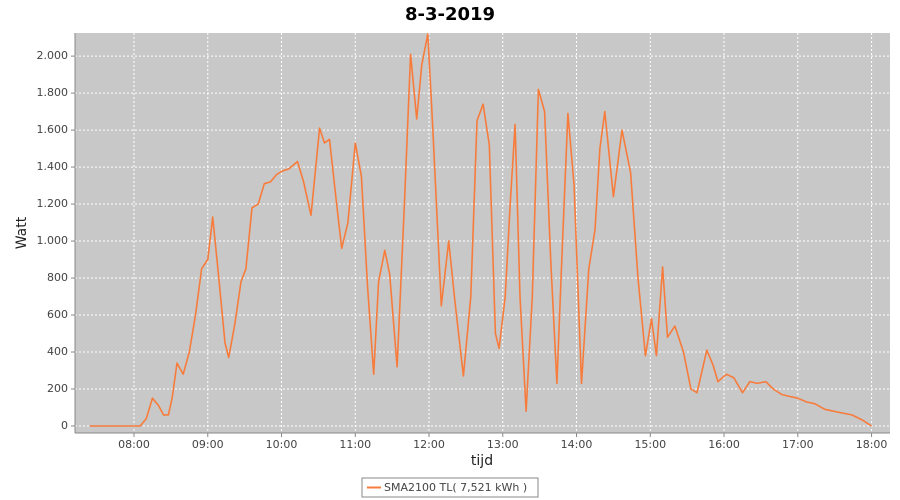  What do you see at coordinates (57, 351) in the screenshot?
I see `y-tick-label: 400` at bounding box center [57, 351].